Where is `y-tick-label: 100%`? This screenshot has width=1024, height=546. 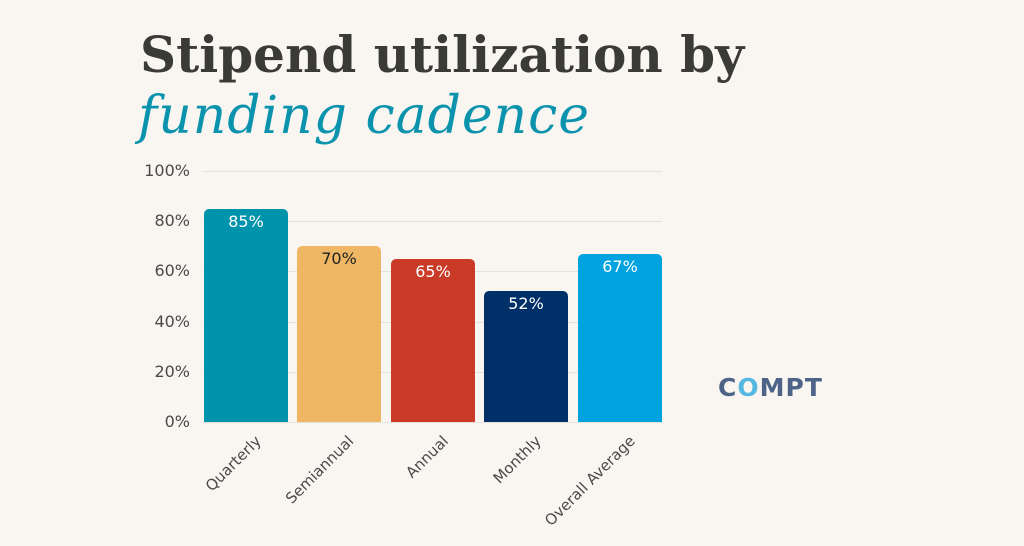
y-tick-label: 100% is located at coordinates (167, 170).